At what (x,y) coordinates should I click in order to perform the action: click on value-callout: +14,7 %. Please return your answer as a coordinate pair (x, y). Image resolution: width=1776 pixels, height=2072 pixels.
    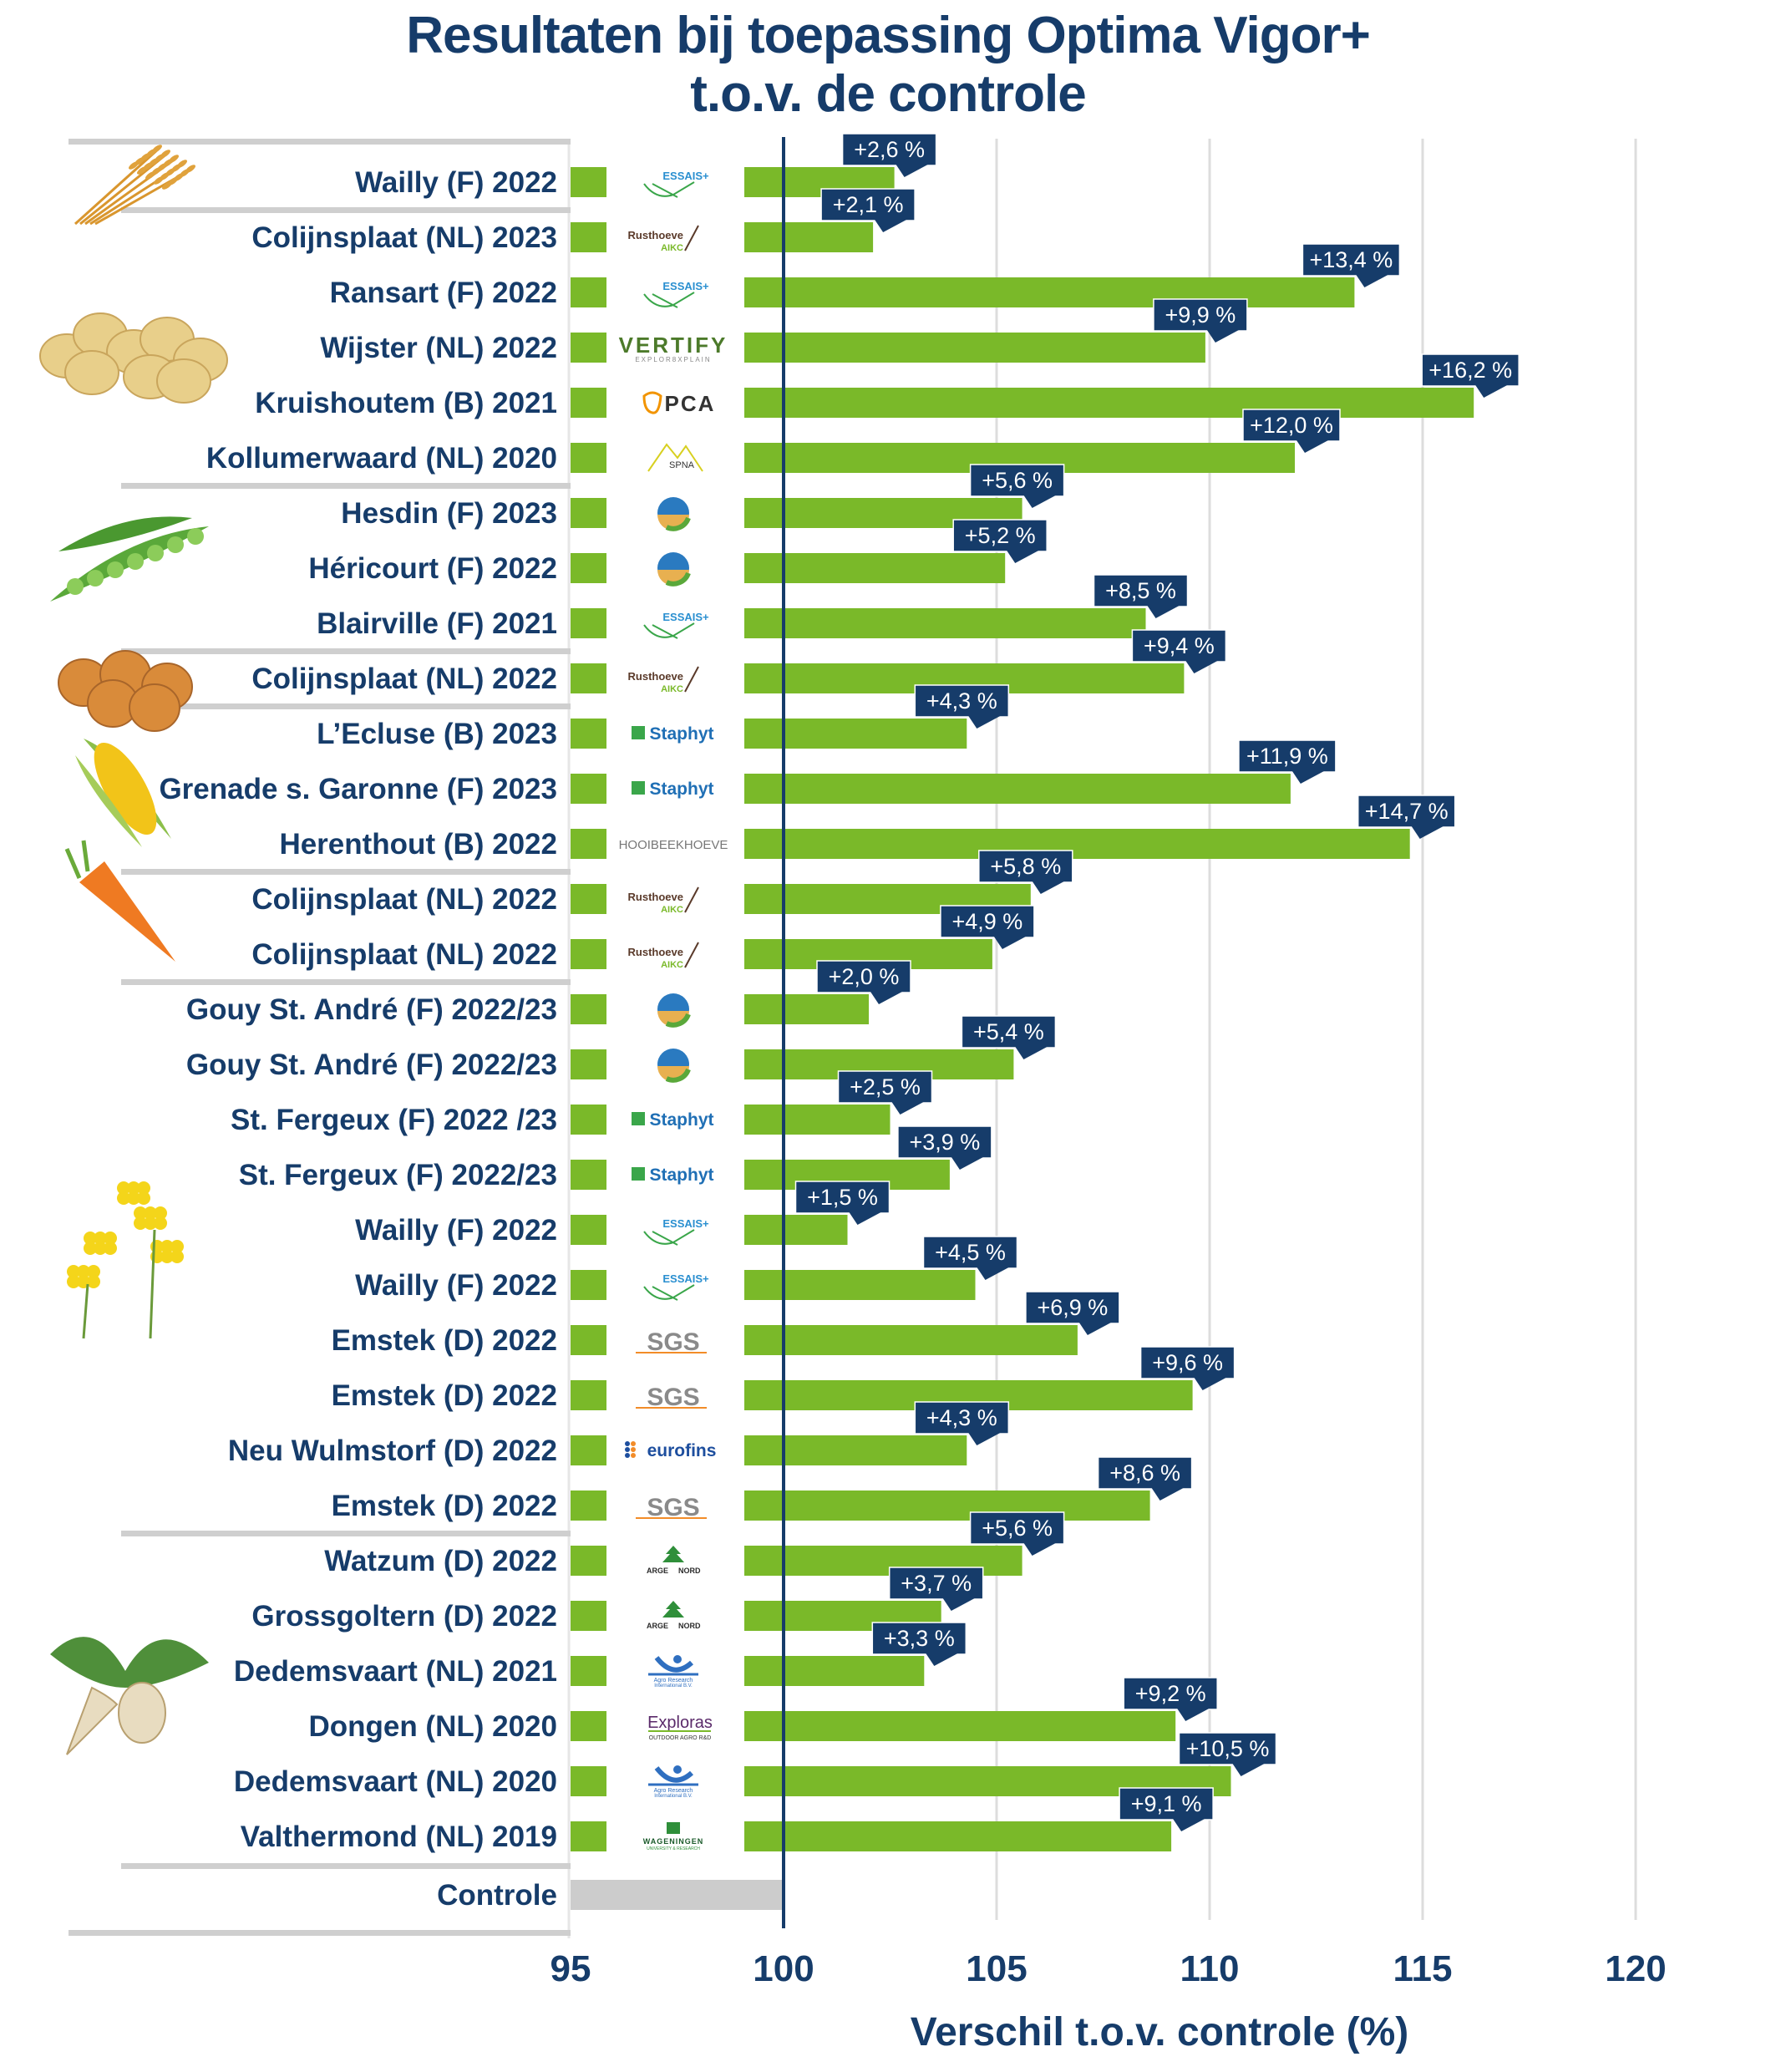
    Looking at the image, I should click on (1406, 817).